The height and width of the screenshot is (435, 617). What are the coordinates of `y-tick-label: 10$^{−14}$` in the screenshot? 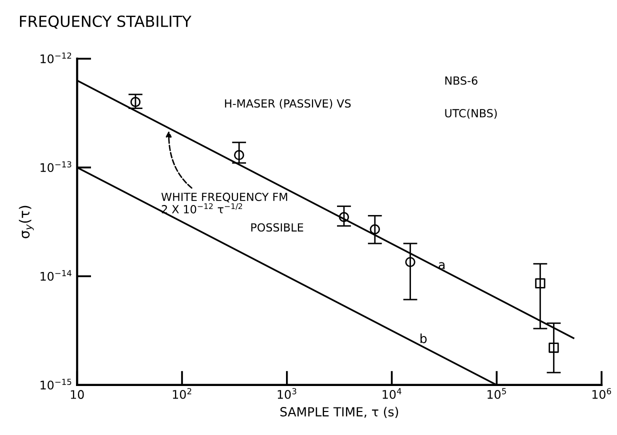 It's located at (56, 275).